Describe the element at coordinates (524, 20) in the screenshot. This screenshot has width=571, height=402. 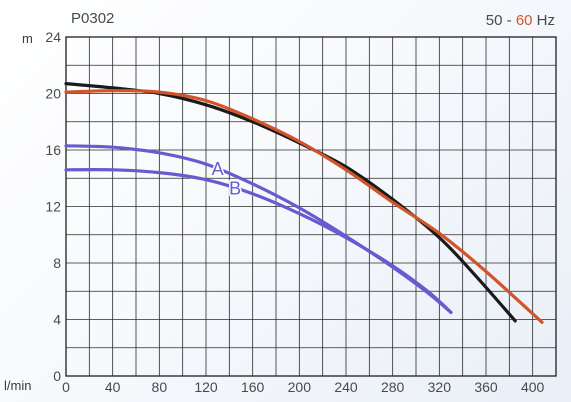
I see `frequency-alt: 60` at that location.